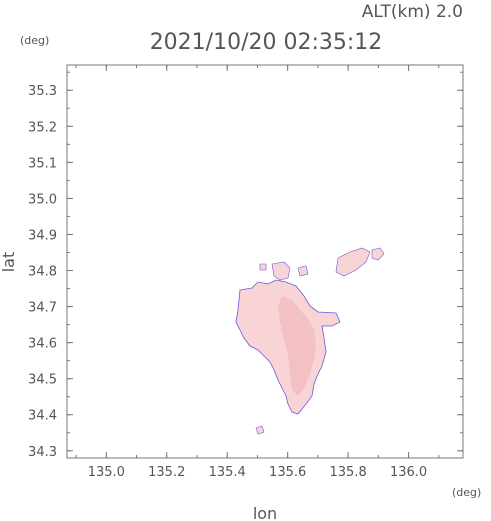  I want to click on echo-core-region, so click(297, 346).